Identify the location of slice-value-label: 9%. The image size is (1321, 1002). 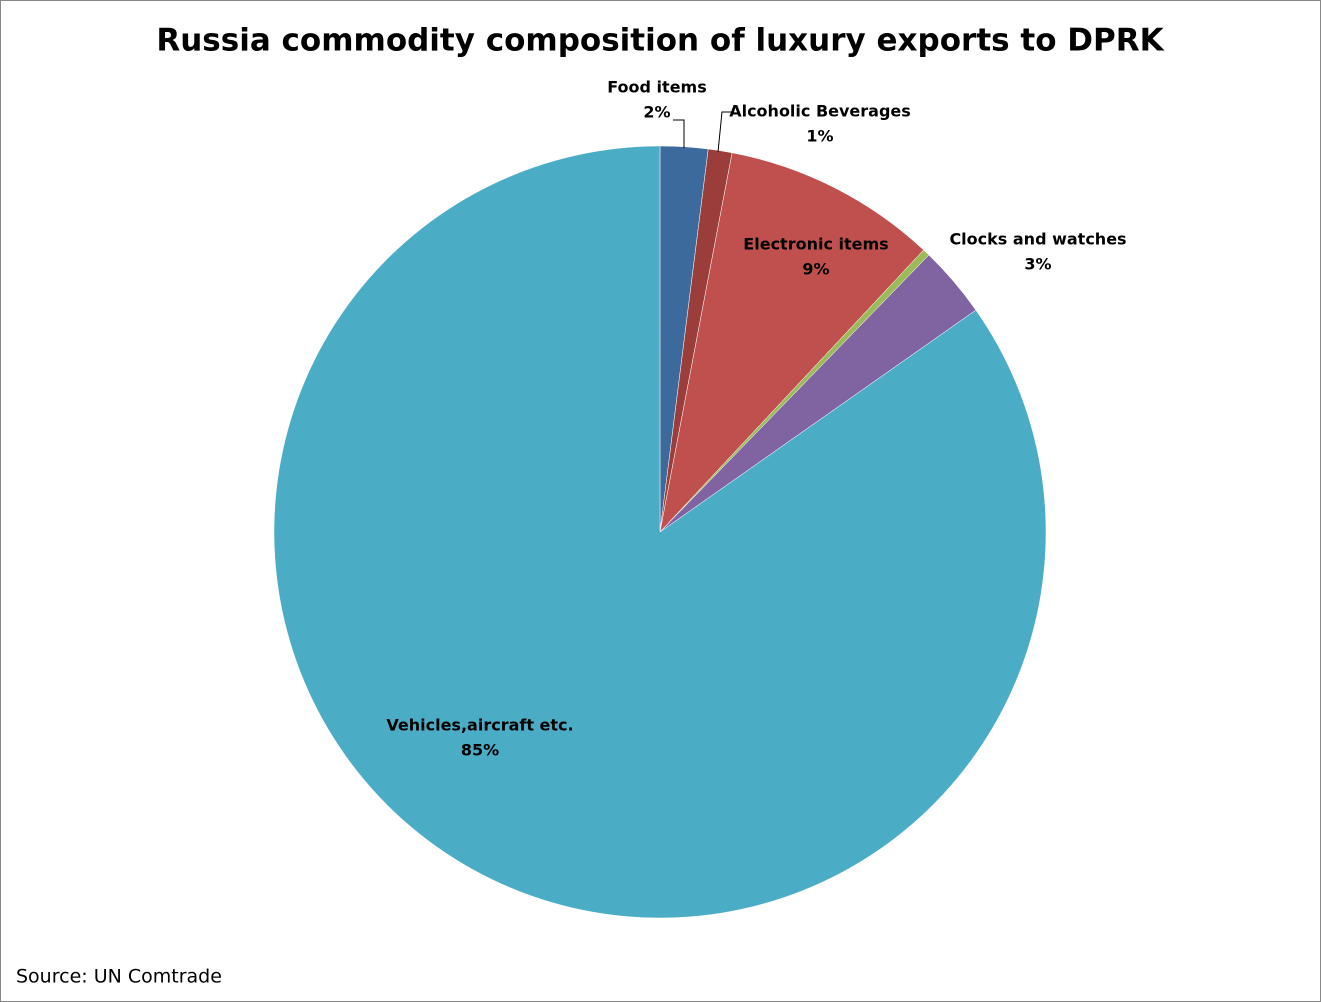
(815, 269).